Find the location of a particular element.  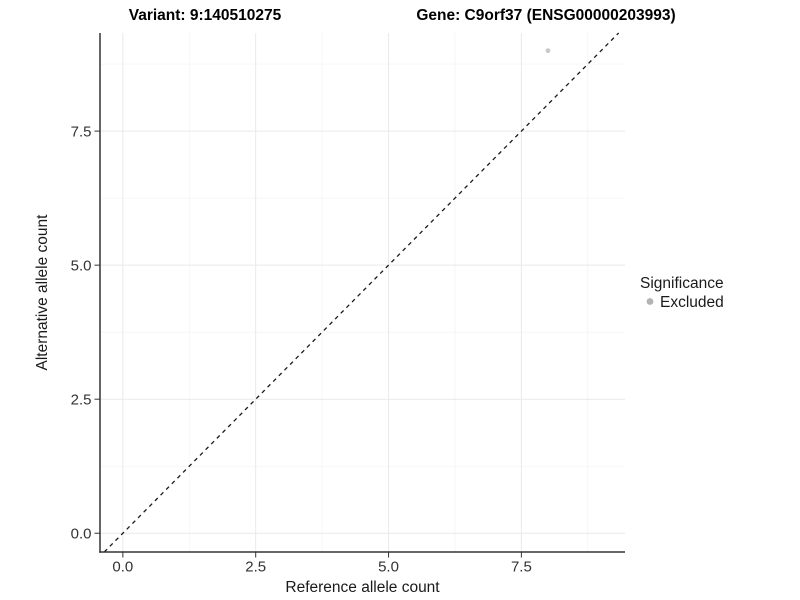

x-tick-label: 2.5 is located at coordinates (255, 567).